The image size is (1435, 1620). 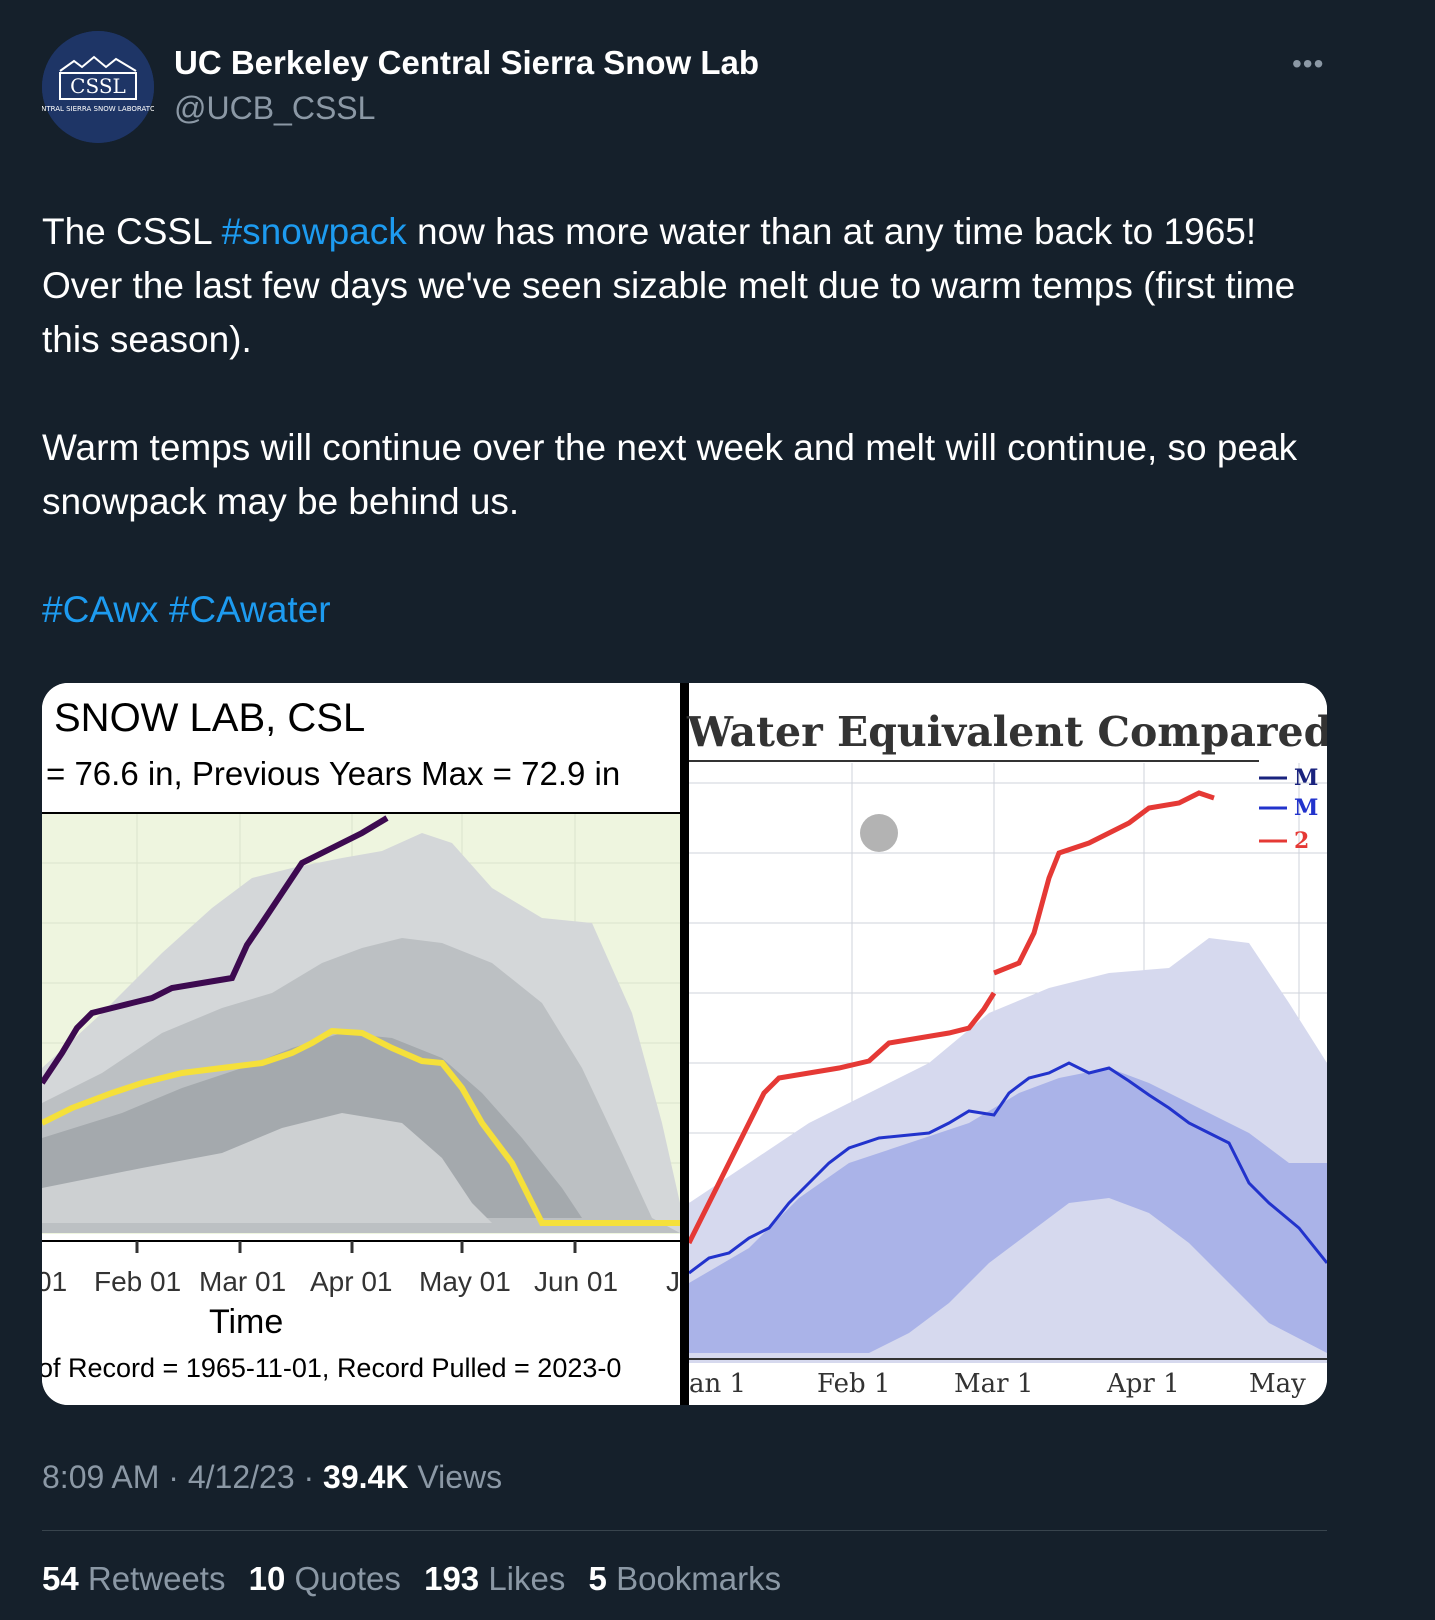 What do you see at coordinates (465, 1281) in the screenshot?
I see `x-tick-label: May 01` at bounding box center [465, 1281].